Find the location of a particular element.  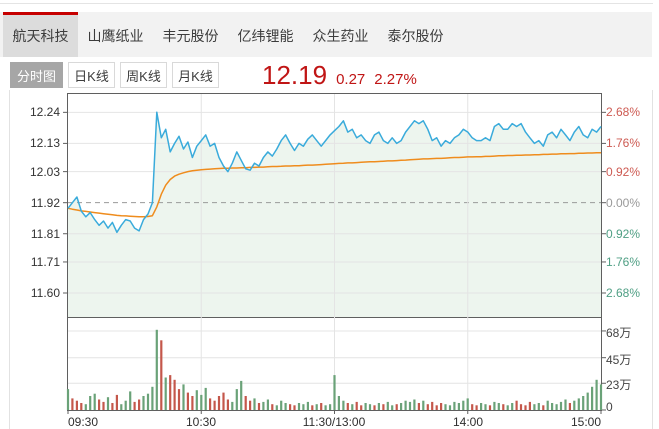

price-tick: 11.60 is located at coordinates (45, 293).